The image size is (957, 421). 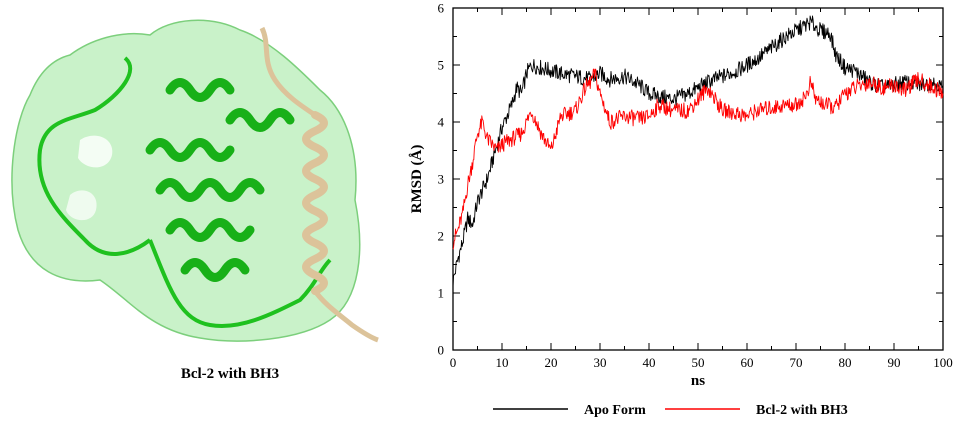 What do you see at coordinates (441, 350) in the screenshot?
I see `y-tick-label: 0` at bounding box center [441, 350].